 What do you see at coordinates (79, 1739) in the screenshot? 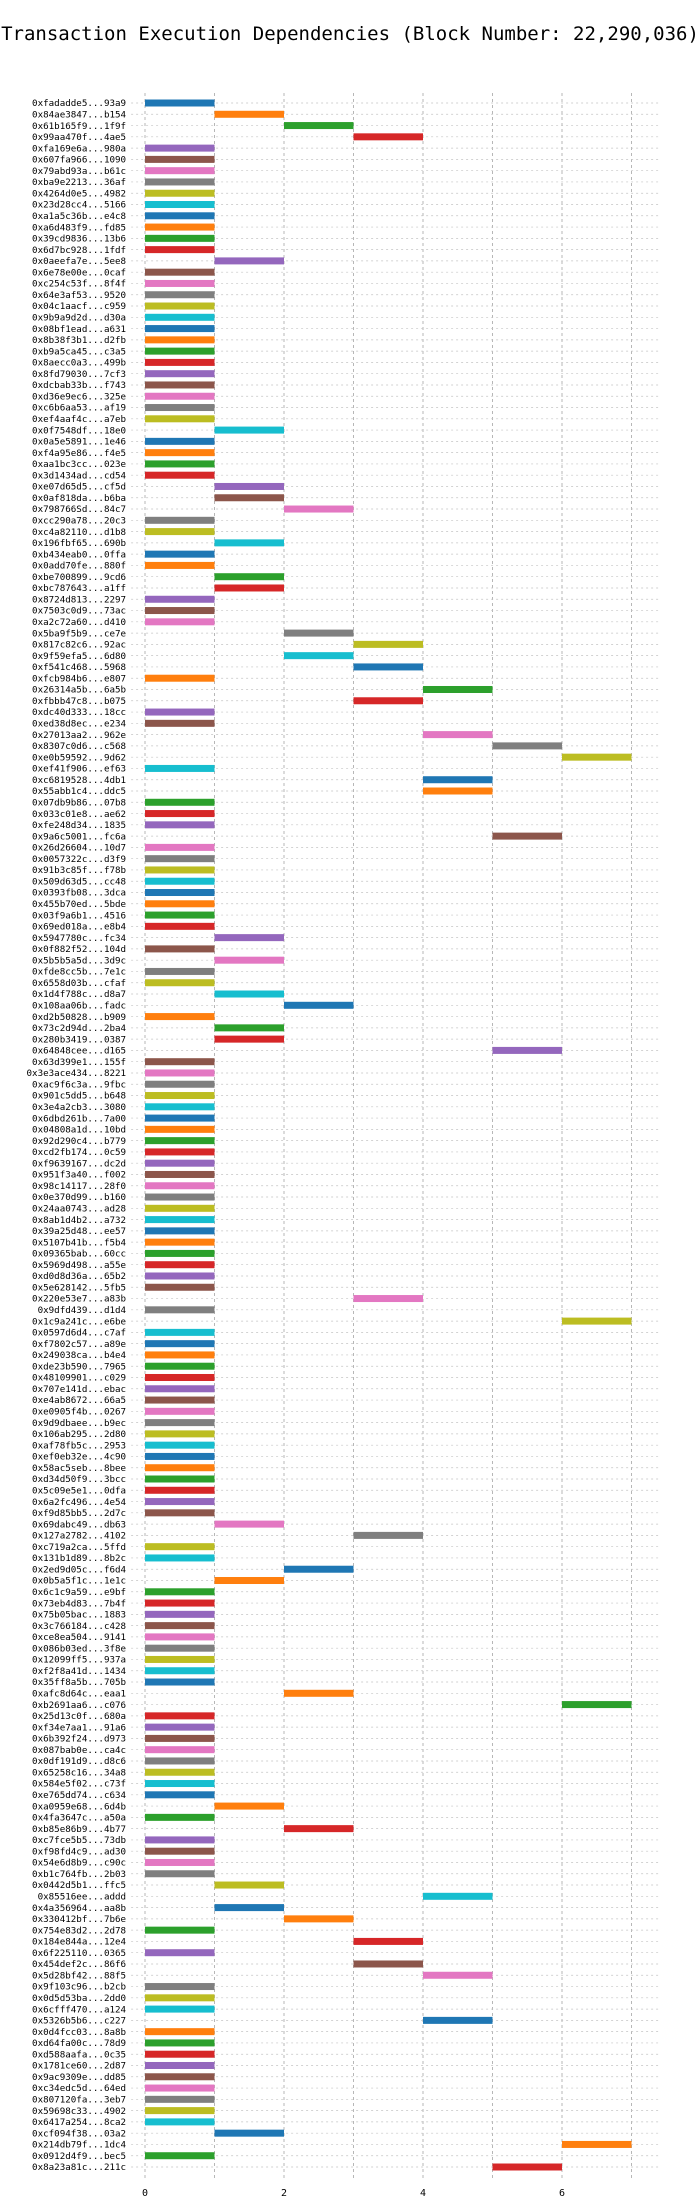
I see `y-tick-label: 0x6b392f24...d973` at bounding box center [79, 1739].